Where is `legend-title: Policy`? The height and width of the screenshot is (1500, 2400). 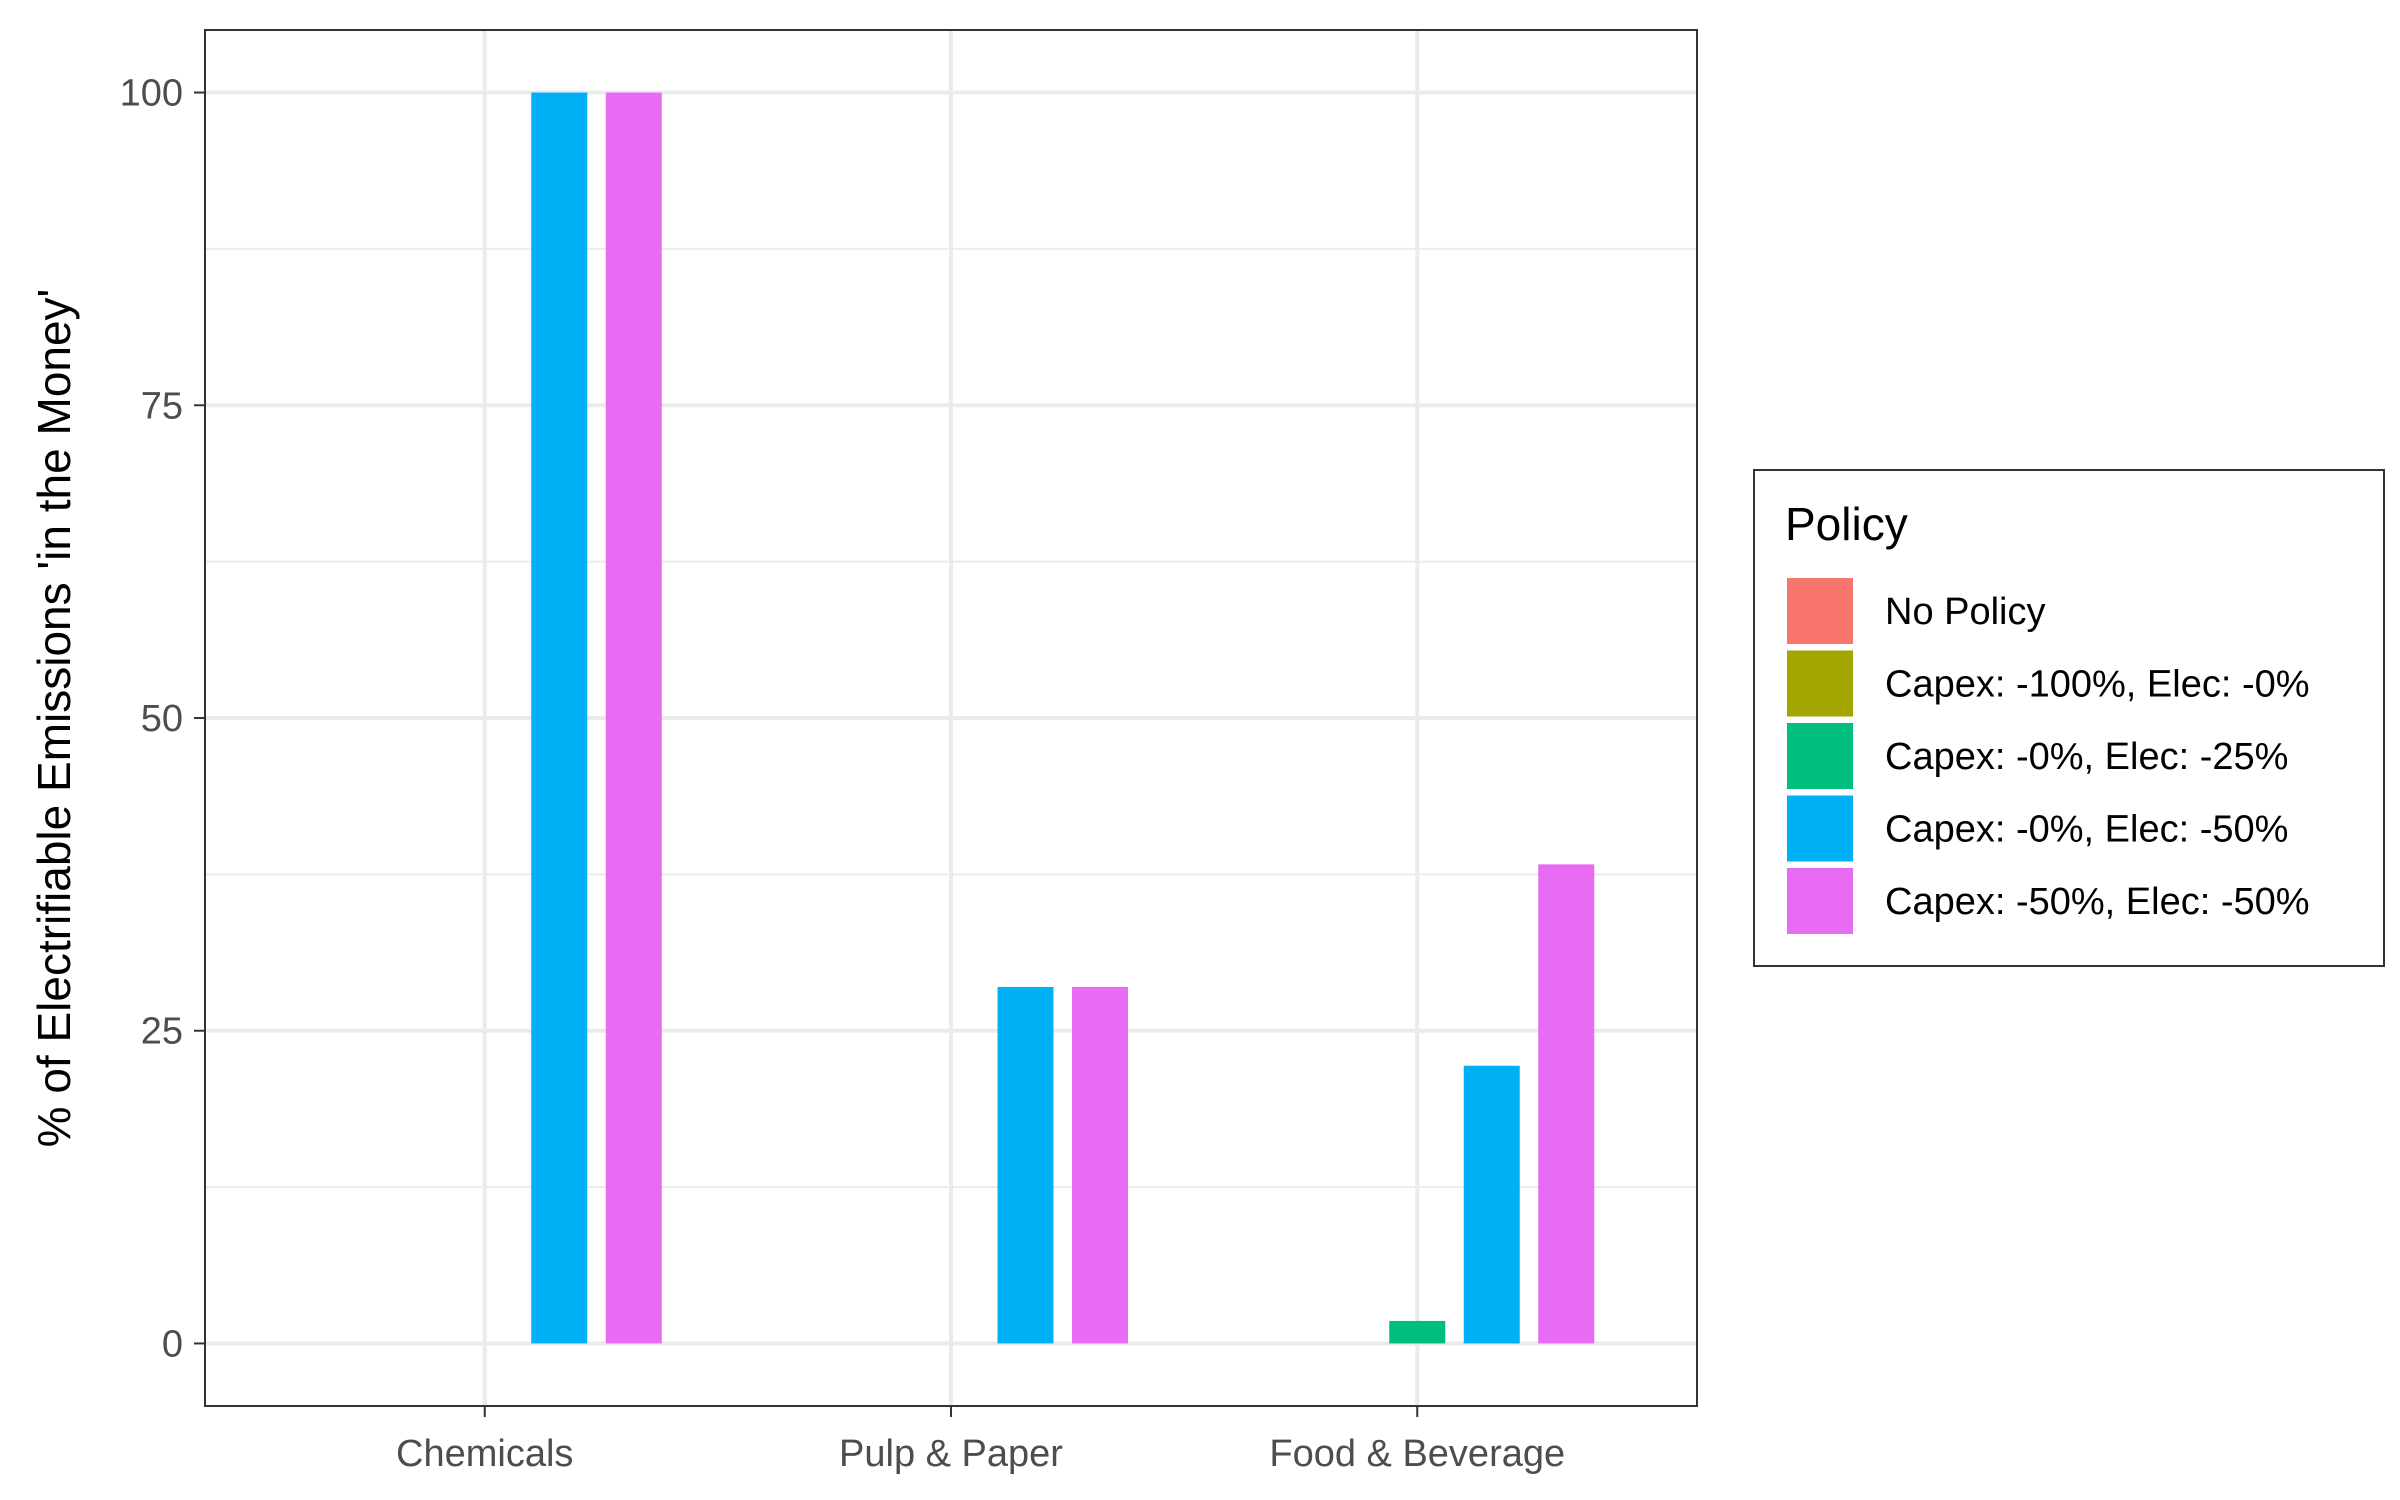 legend-title: Policy is located at coordinates (1846, 524).